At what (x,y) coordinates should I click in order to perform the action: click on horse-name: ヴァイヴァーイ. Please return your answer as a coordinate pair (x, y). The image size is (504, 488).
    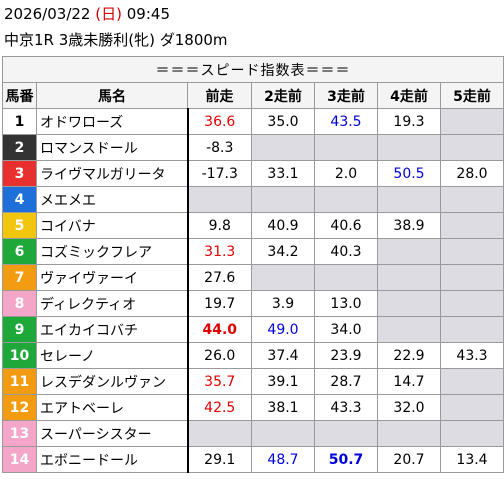
    Looking at the image, I should click on (112, 277).